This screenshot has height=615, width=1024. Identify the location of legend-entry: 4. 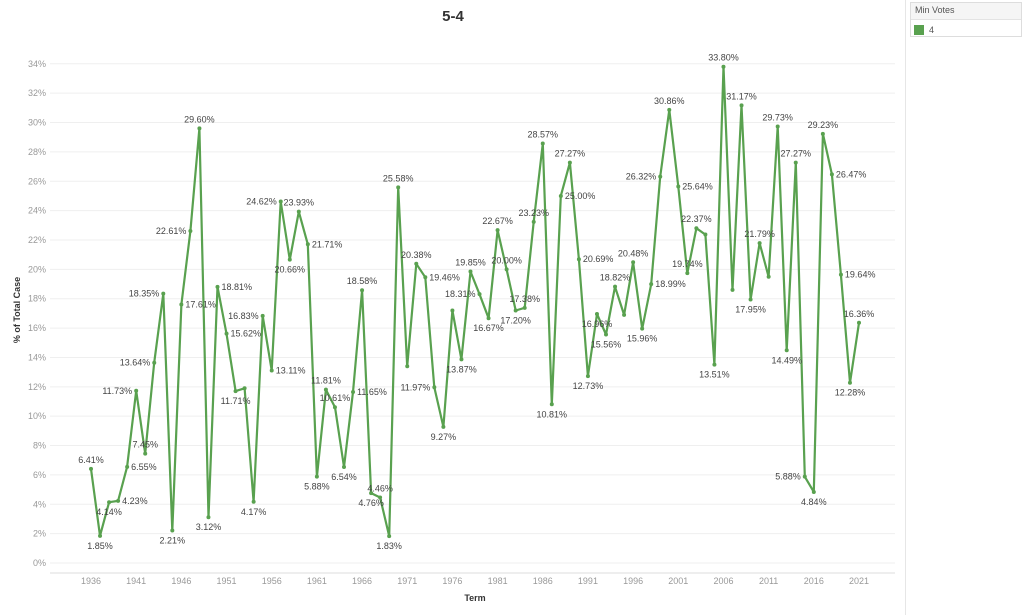
(966, 28).